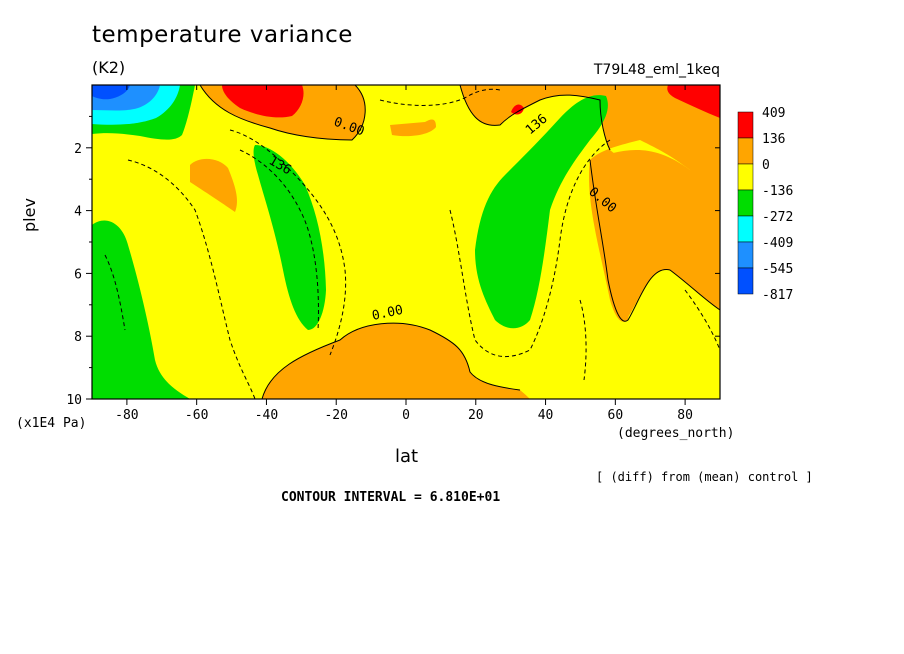 This screenshot has height=654, width=904. I want to click on x-tick-label: 0, so click(406, 415).